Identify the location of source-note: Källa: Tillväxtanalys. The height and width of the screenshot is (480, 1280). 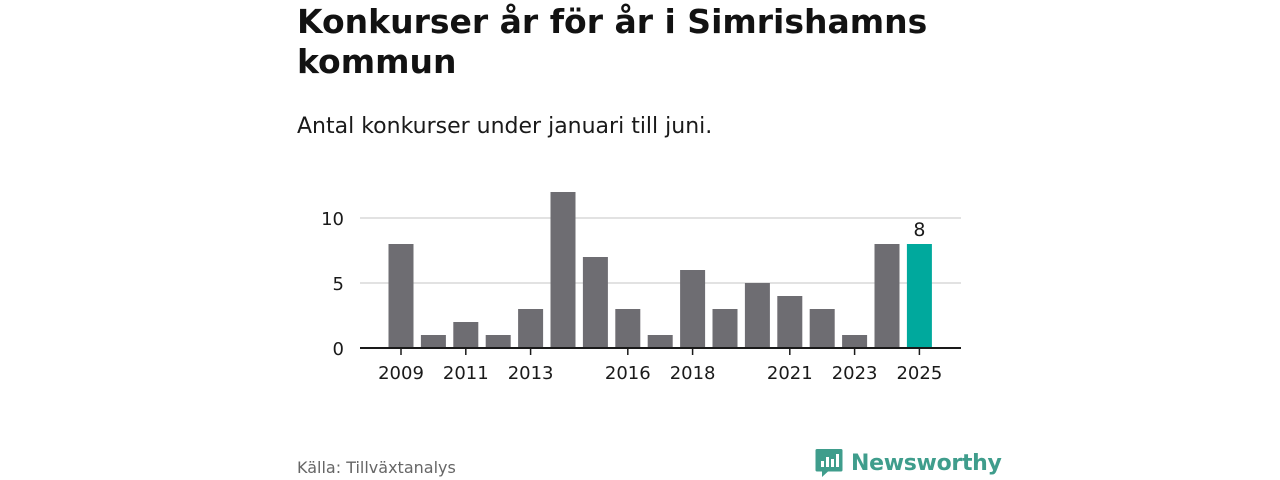
(376, 467).